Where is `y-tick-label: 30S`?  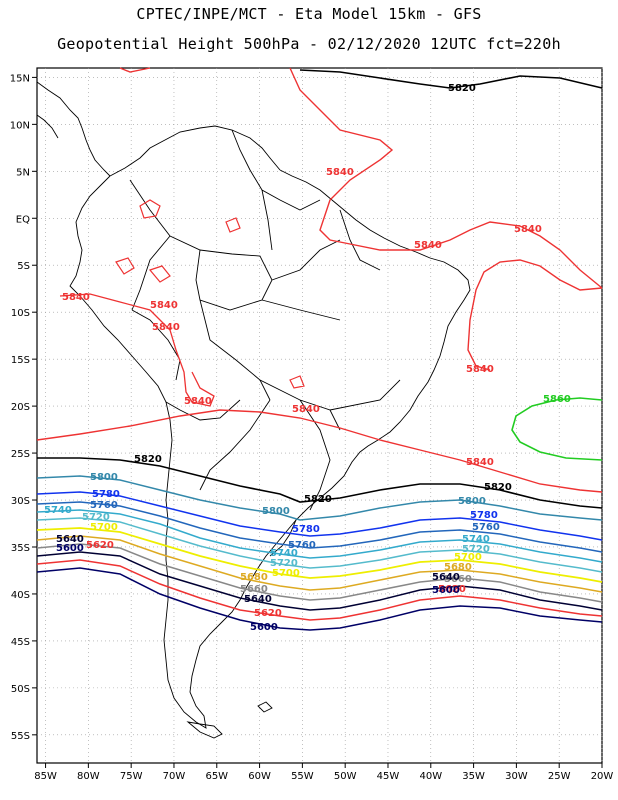 y-tick-label: 30S is located at coordinates (20, 501).